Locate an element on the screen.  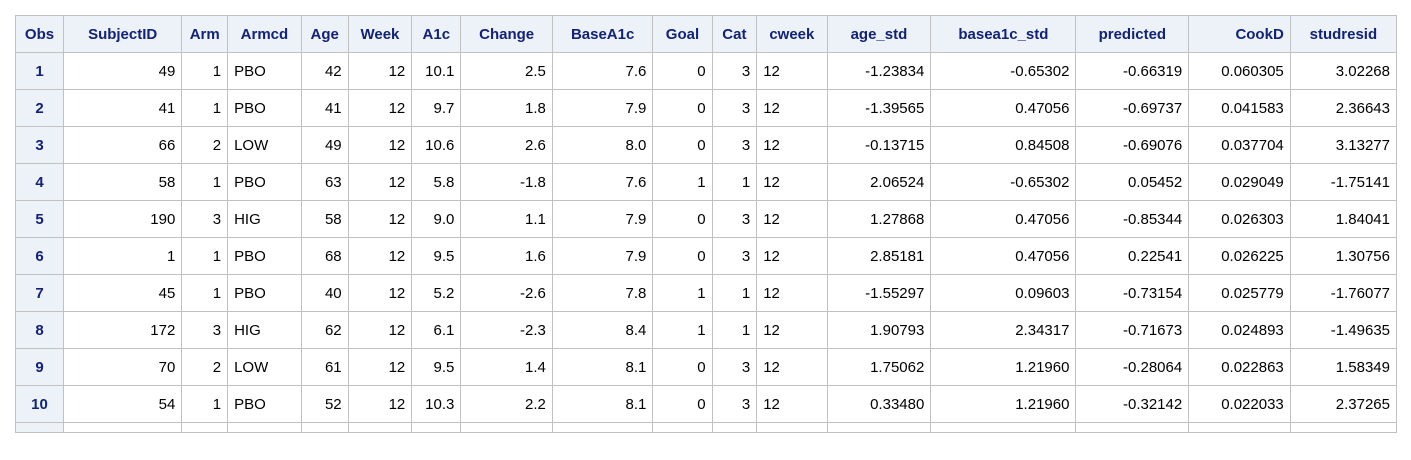
table-cell-age: 41 is located at coordinates (324, 108).